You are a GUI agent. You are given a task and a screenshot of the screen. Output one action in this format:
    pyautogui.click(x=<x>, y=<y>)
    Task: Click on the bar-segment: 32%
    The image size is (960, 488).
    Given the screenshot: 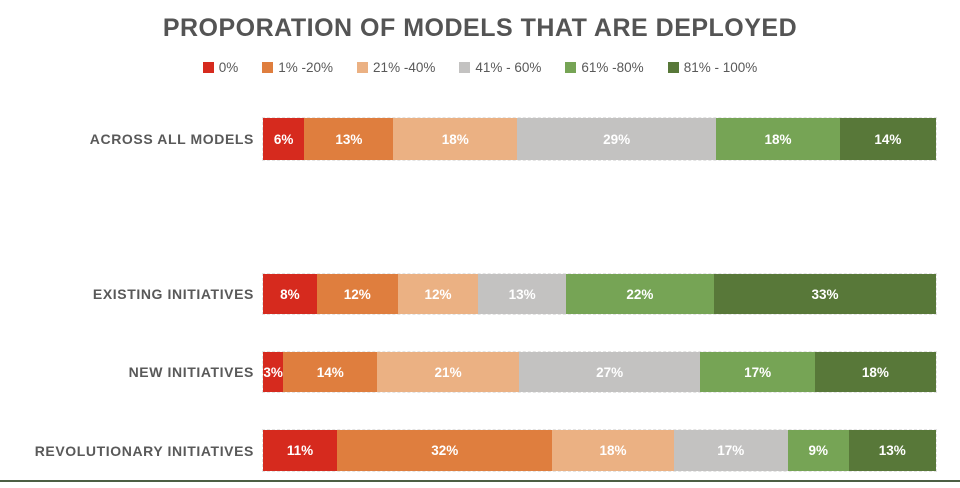 What is the action you would take?
    pyautogui.click(x=445, y=450)
    